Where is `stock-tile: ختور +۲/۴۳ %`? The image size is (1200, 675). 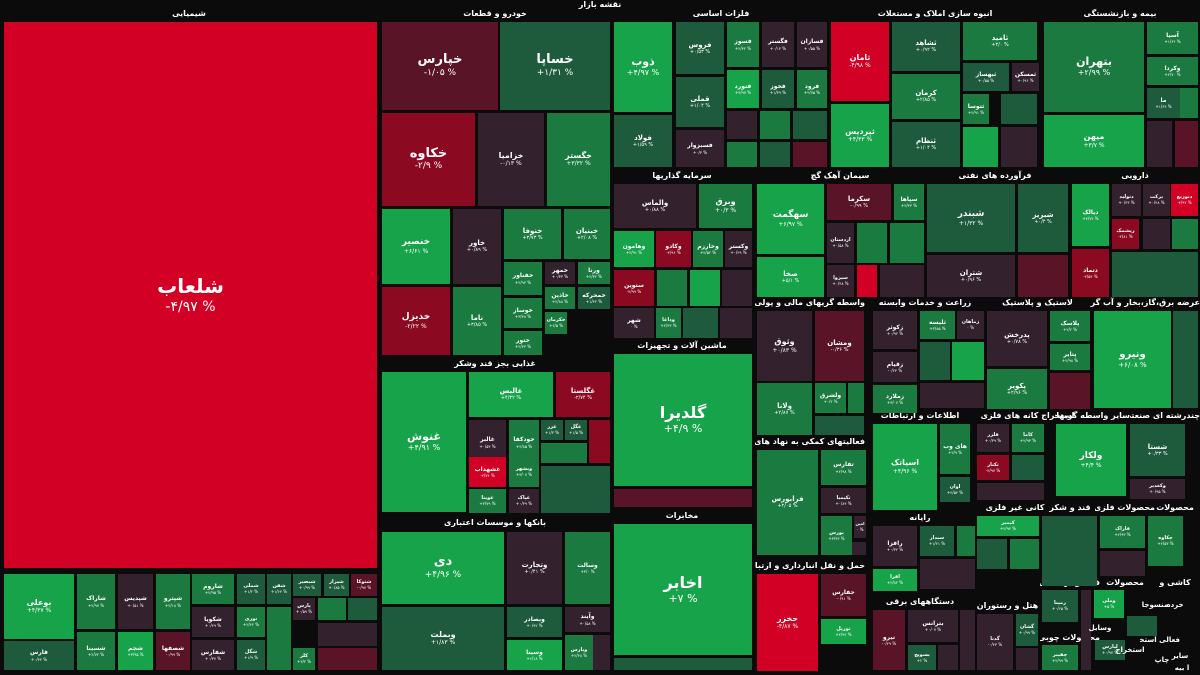
stock-tile: ختور +۲/۴۳ % is located at coordinates (523, 343).